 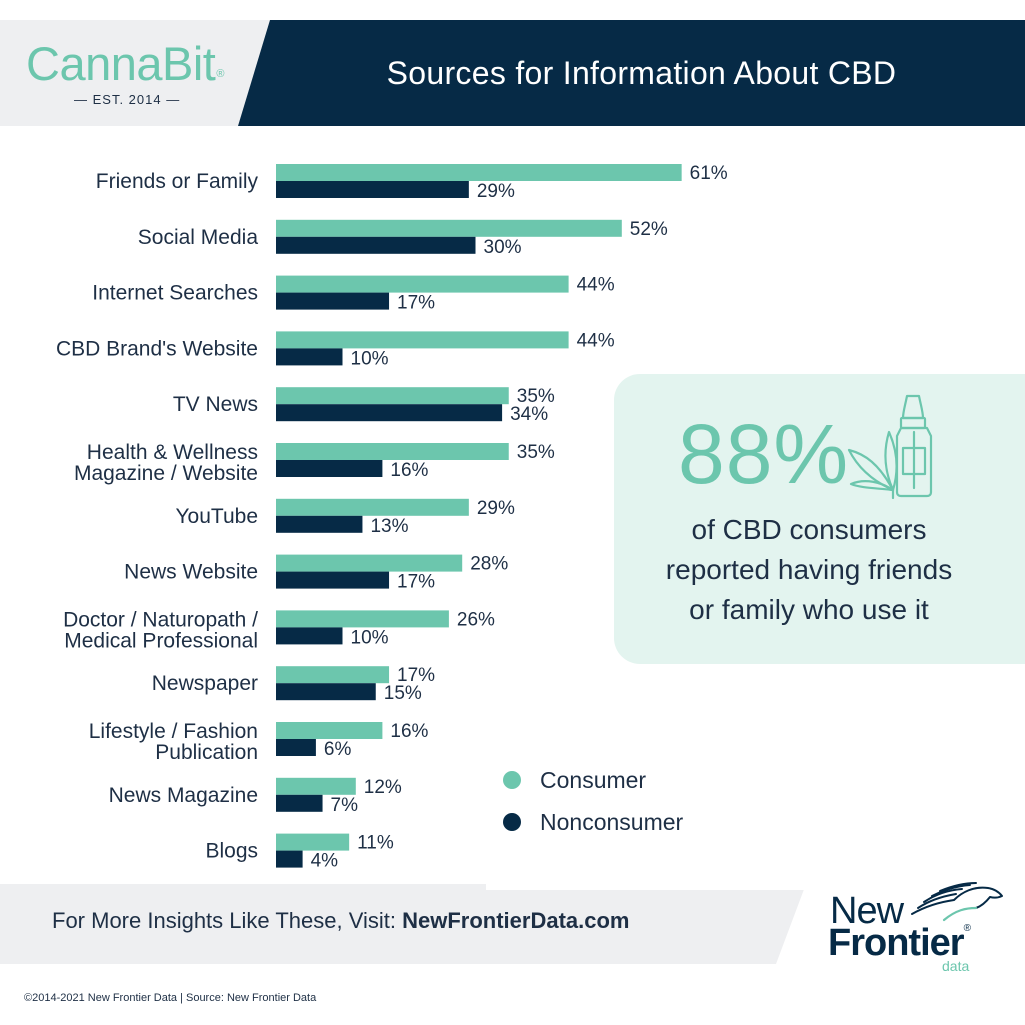 What do you see at coordinates (529, 414) in the screenshot?
I see `value-label-nonconsumer: 34%` at bounding box center [529, 414].